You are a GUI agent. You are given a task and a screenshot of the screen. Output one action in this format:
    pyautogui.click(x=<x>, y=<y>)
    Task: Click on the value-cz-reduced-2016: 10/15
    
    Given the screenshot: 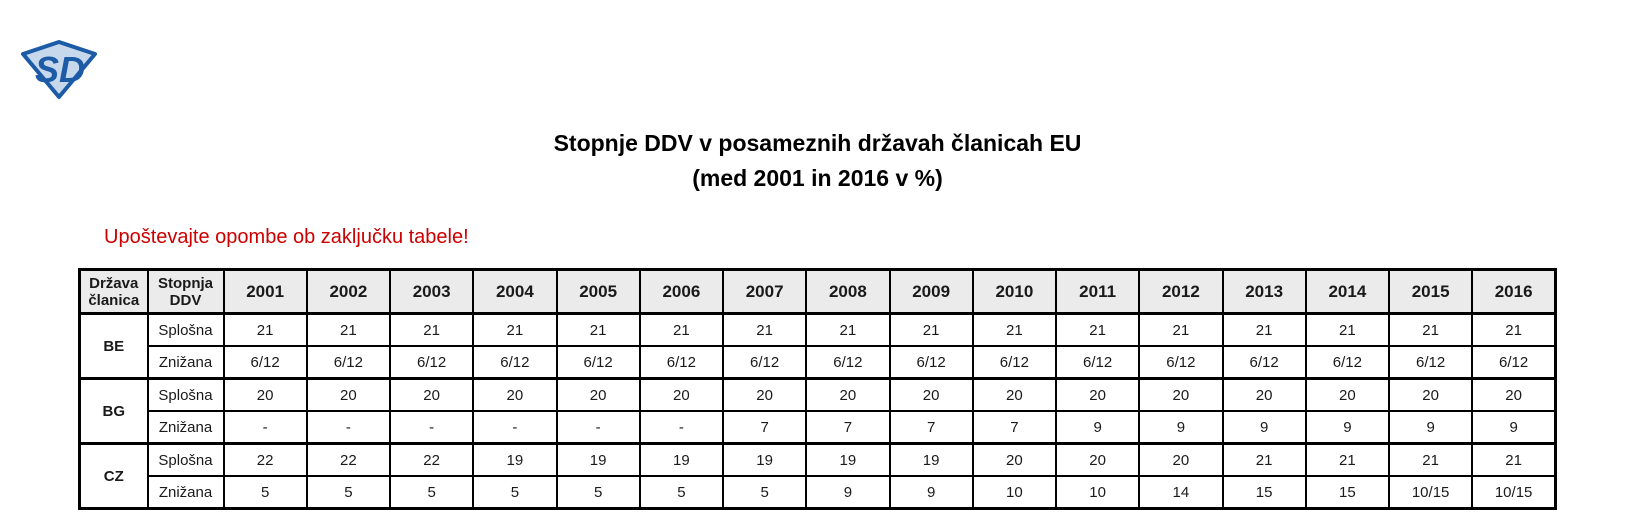 What is the action you would take?
    pyautogui.click(x=1514, y=492)
    